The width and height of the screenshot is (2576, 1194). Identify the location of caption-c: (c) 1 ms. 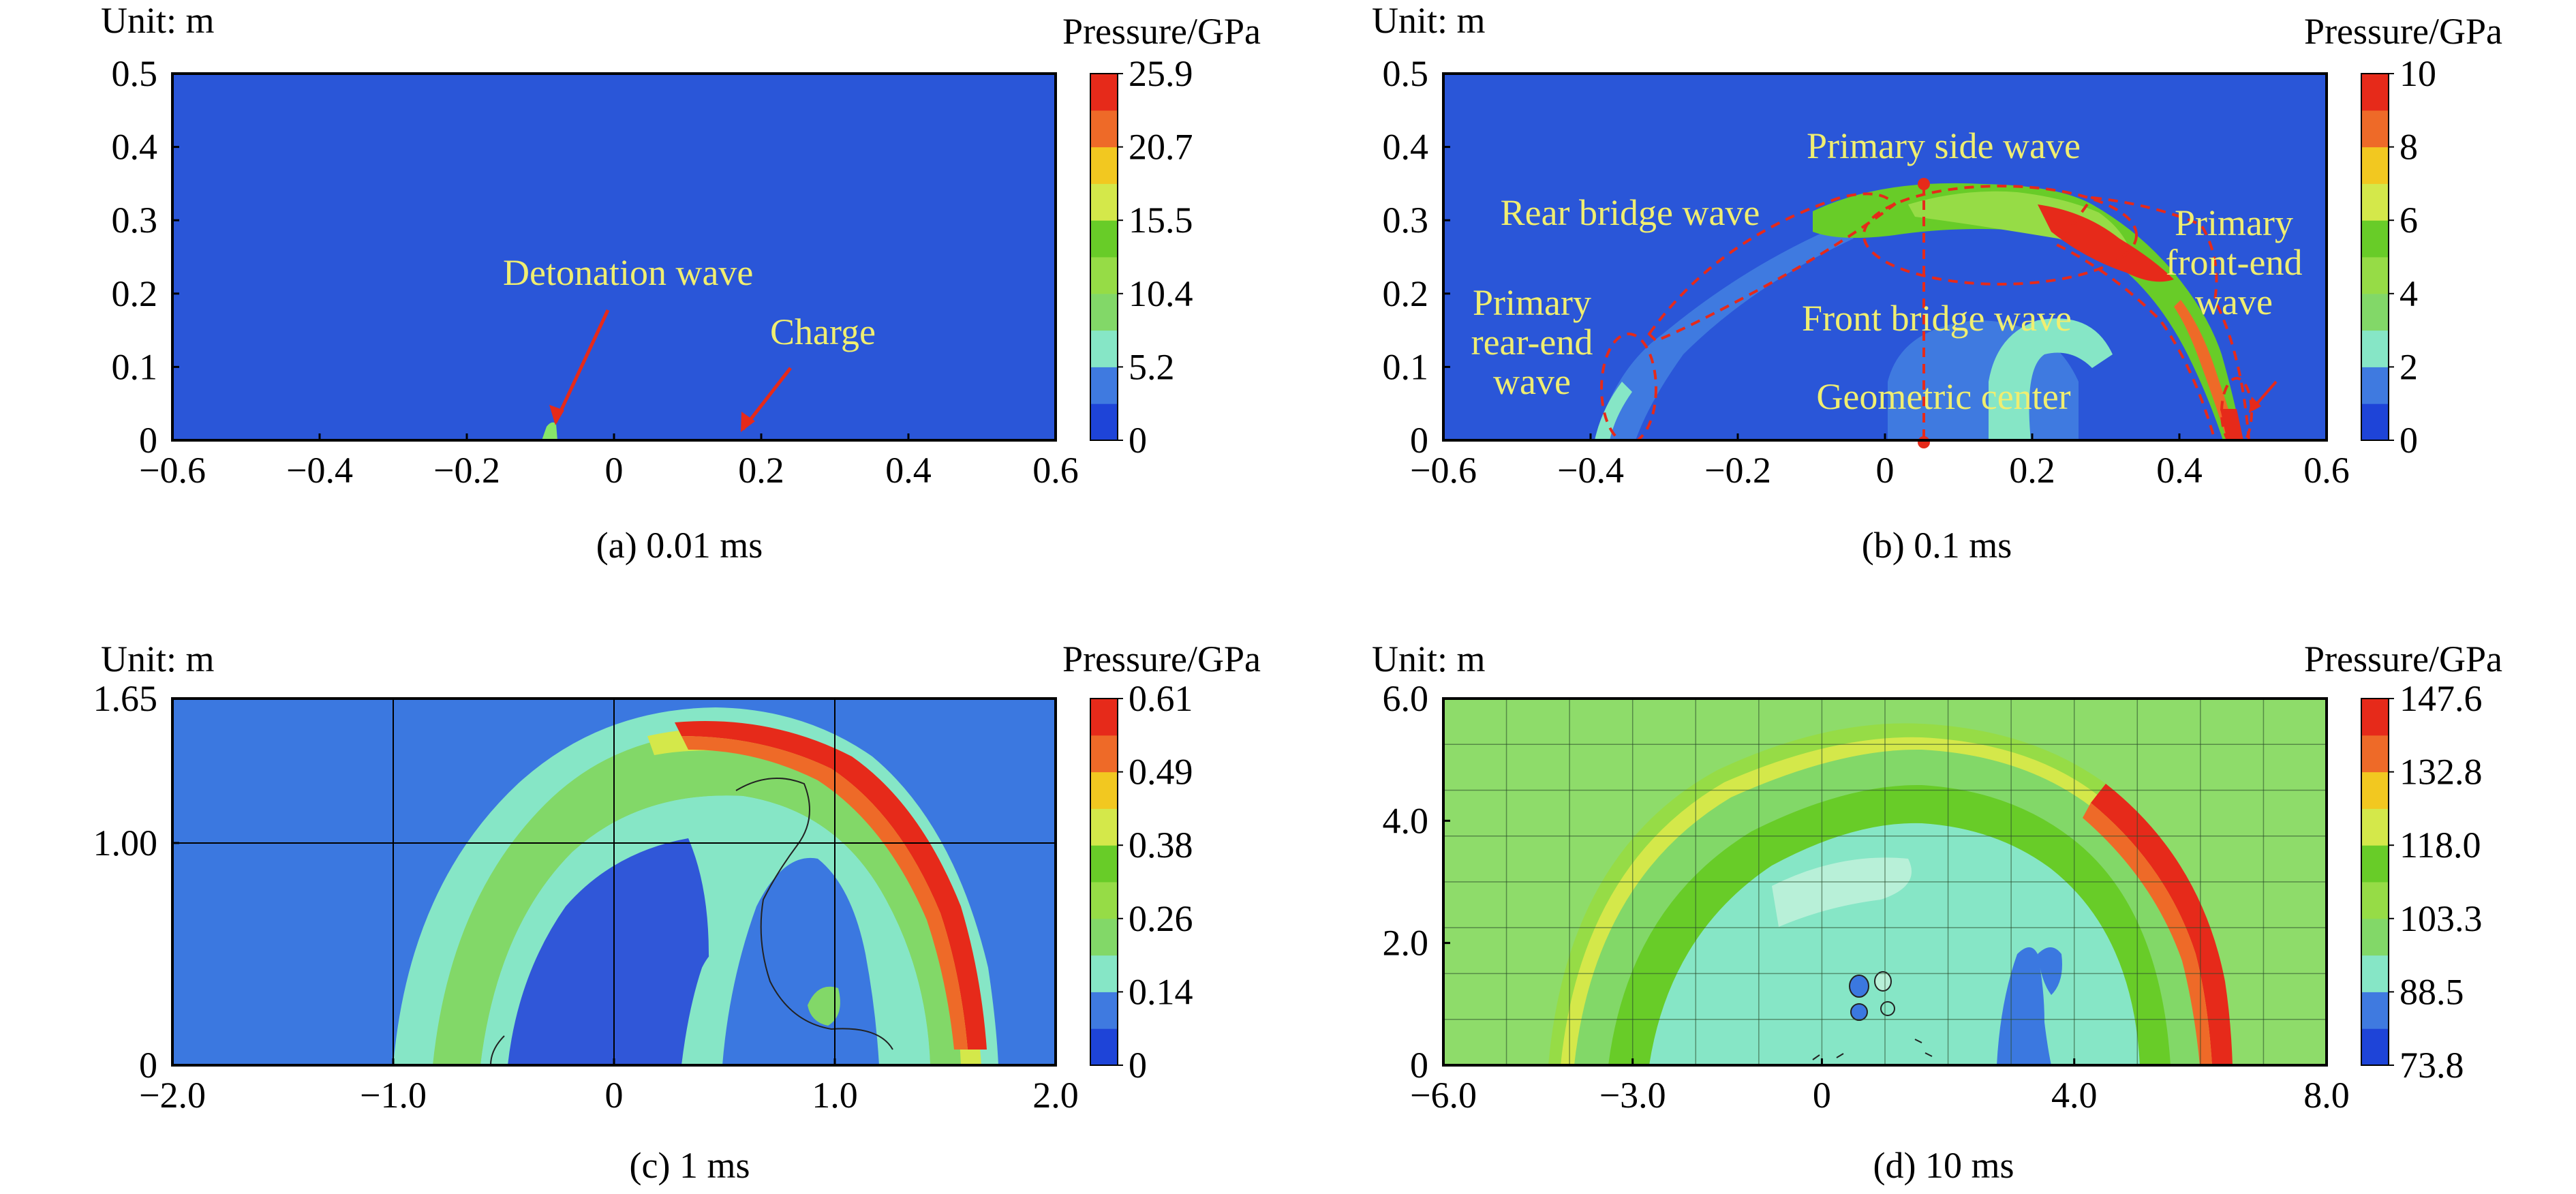
(690, 1165).